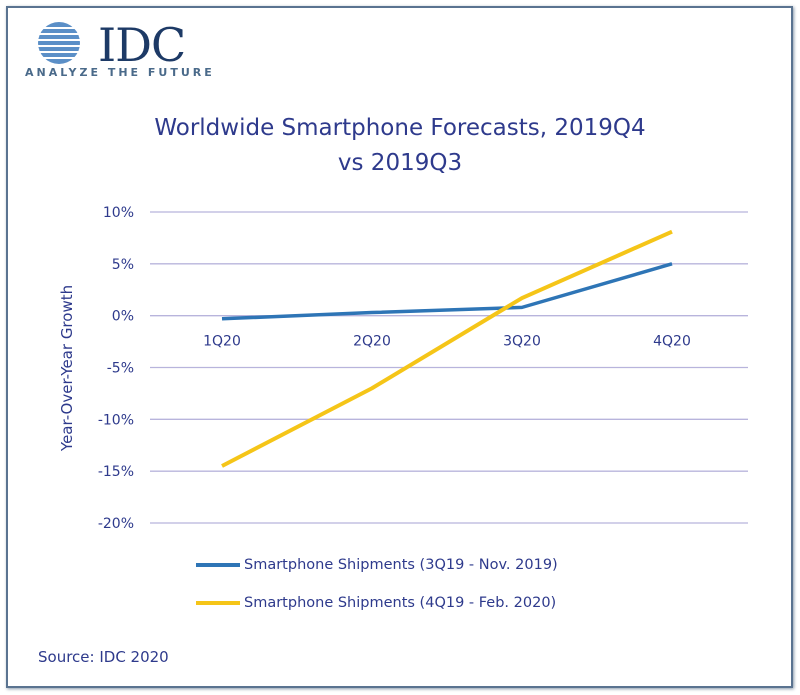 The height and width of the screenshot is (695, 800). I want to click on idc-logo-text: IDC, so click(142, 45).